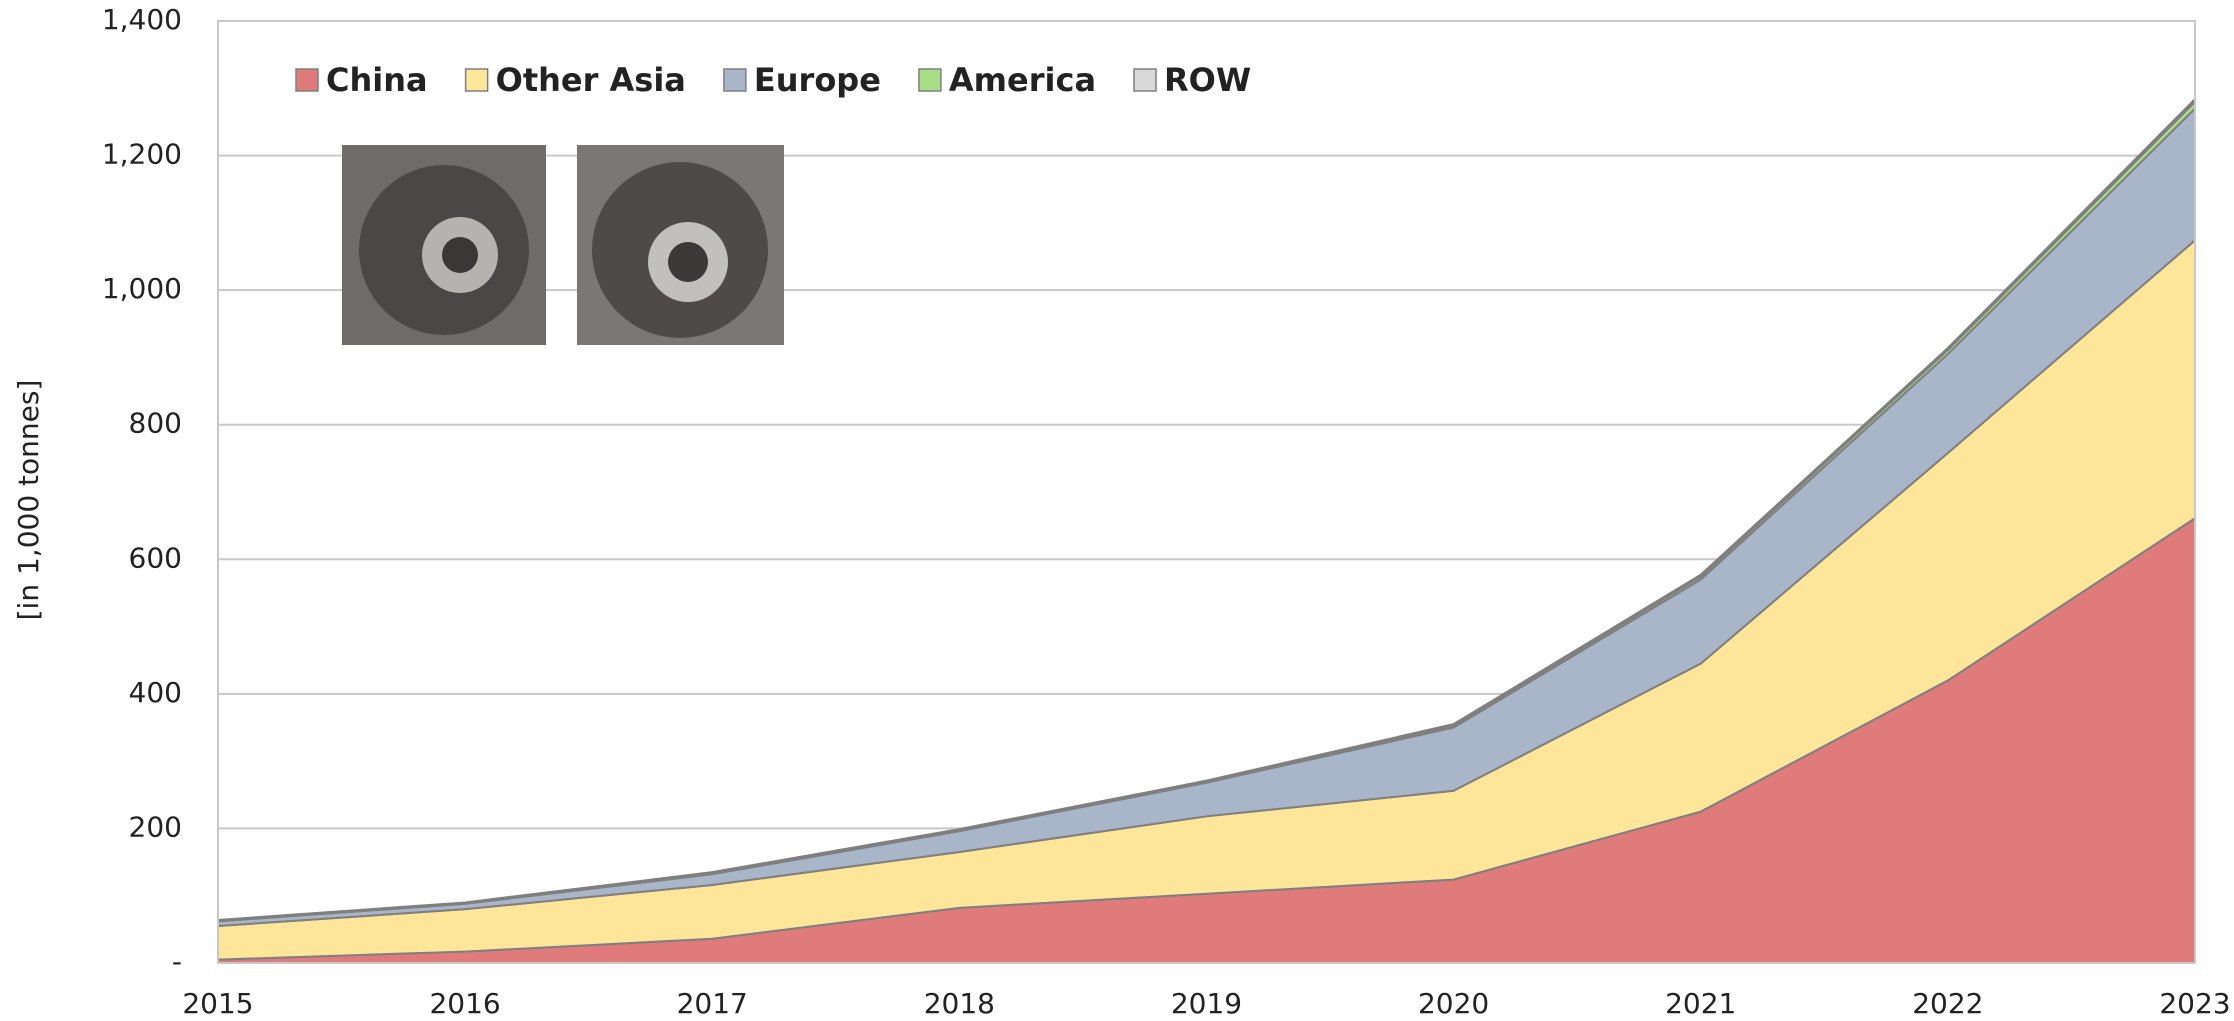 This screenshot has height=1021, width=2234. What do you see at coordinates (817, 80) in the screenshot?
I see `legend-label: Europe` at bounding box center [817, 80].